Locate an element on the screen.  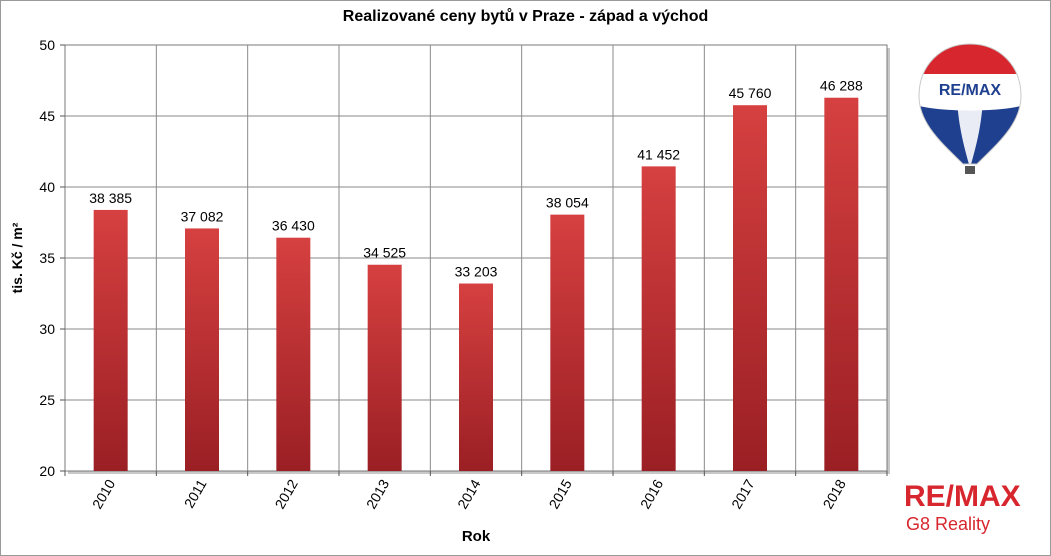
x-tick-label-2015: 2015 is located at coordinates (560, 493).